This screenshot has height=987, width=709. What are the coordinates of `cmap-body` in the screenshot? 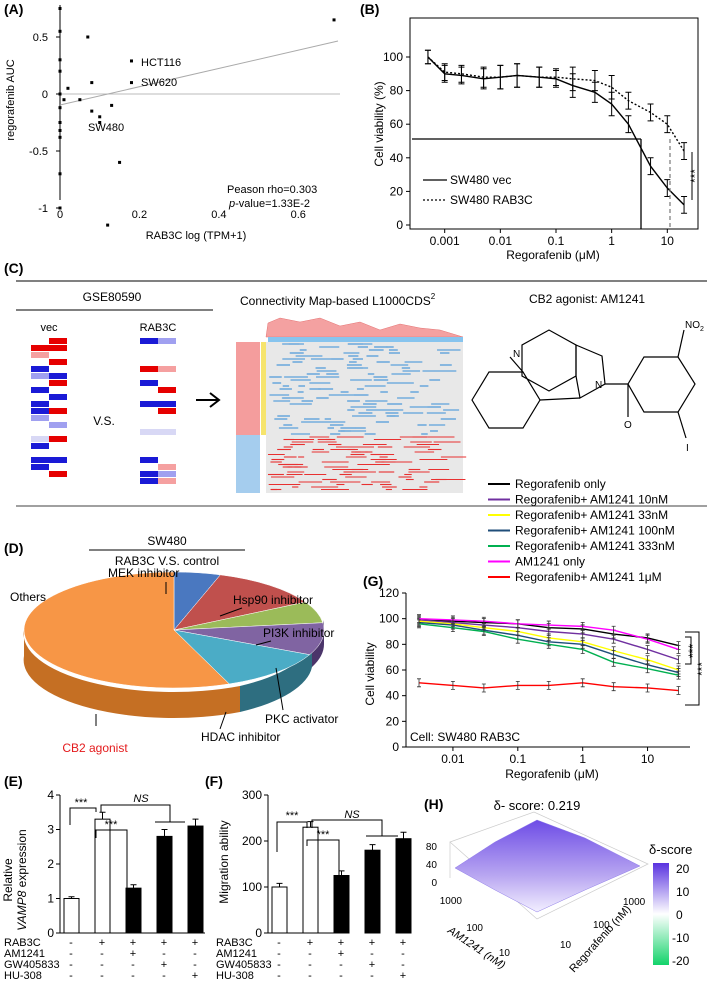 It's located at (364, 417).